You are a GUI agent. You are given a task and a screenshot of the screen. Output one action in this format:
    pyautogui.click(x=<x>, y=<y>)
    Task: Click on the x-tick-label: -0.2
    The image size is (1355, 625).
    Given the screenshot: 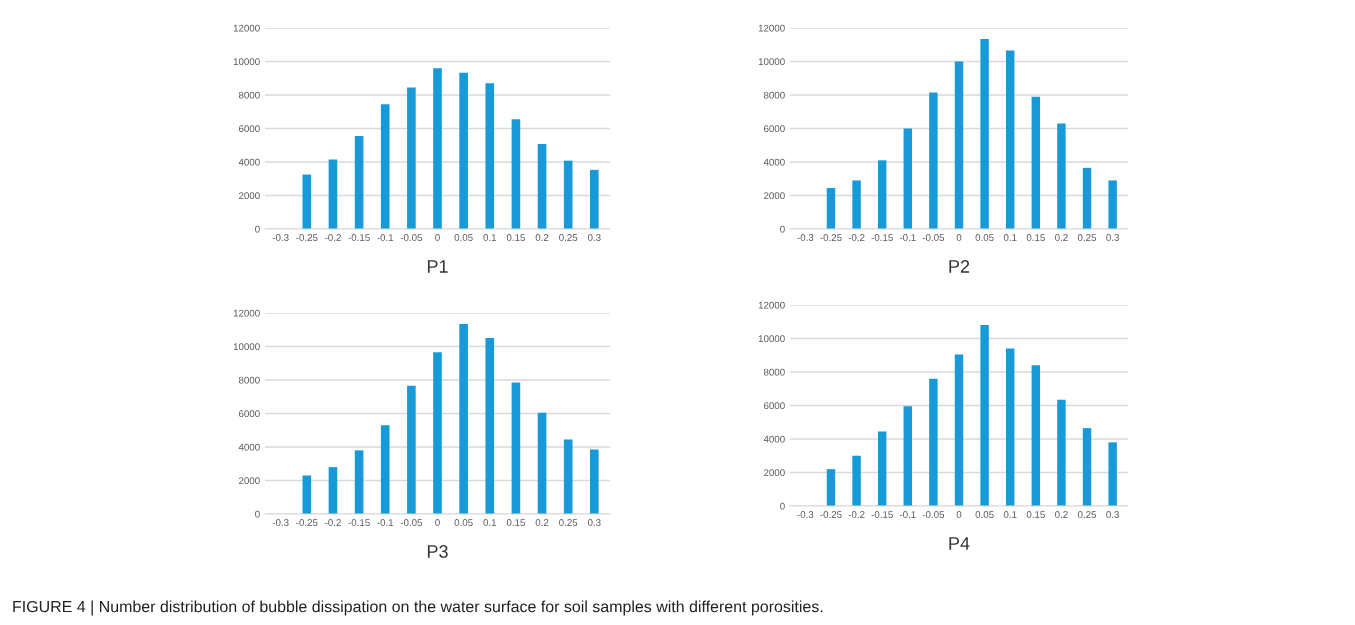 What is the action you would take?
    pyautogui.click(x=856, y=514)
    